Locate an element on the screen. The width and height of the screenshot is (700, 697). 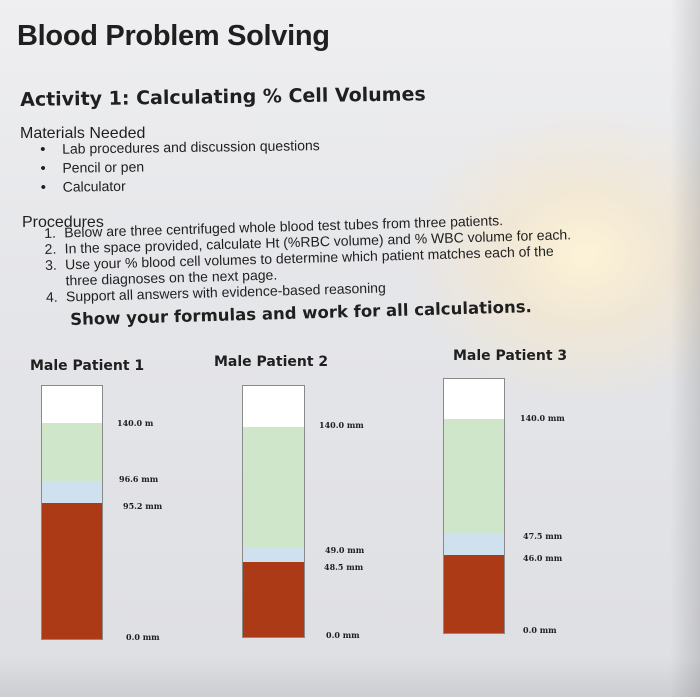
step-number: 1. is located at coordinates (50, 232).